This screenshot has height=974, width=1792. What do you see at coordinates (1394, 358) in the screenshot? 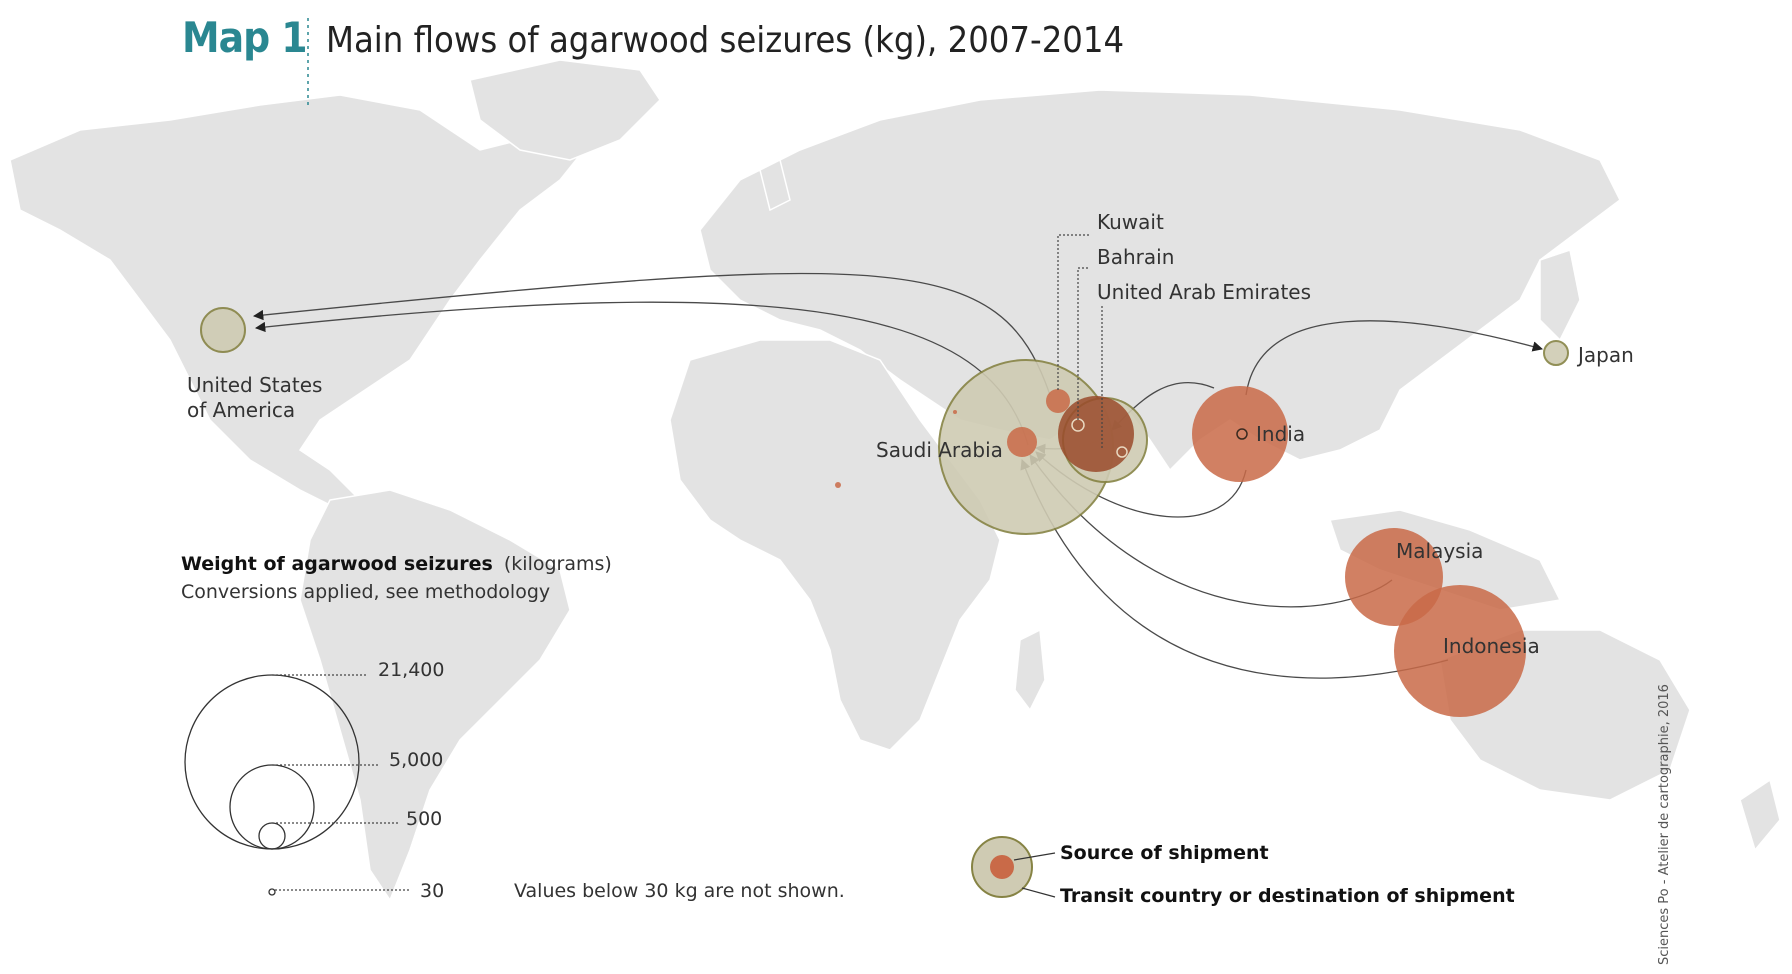
I see `flow-india-to-japan` at bounding box center [1394, 358].